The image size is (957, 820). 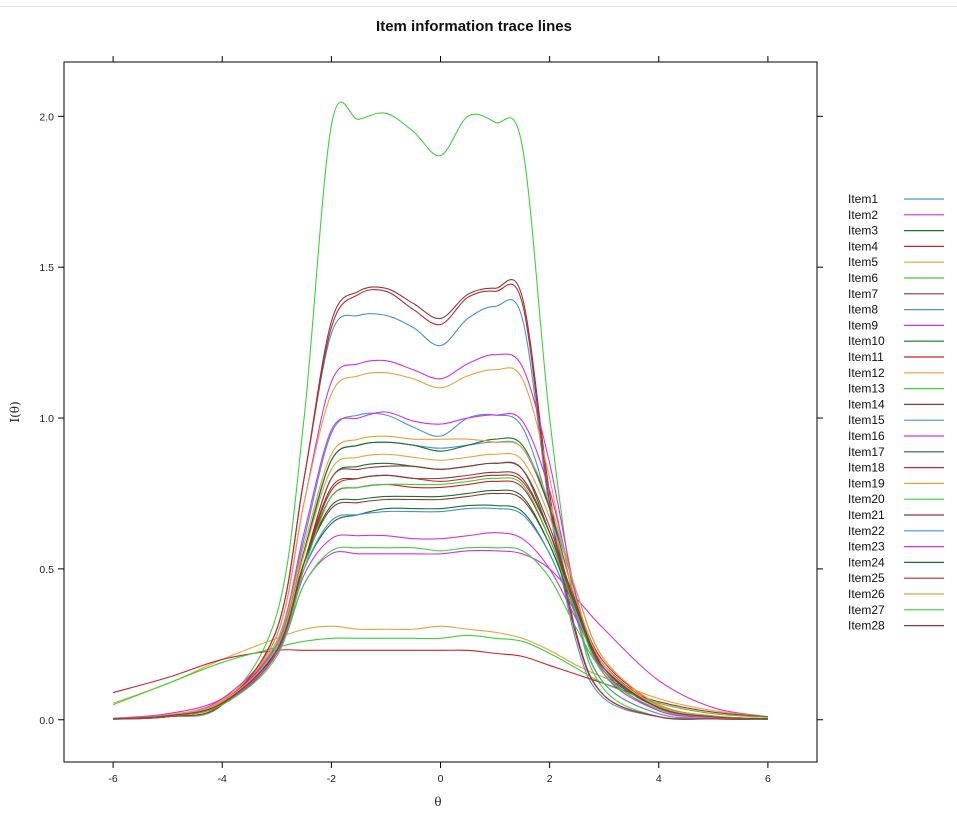 What do you see at coordinates (863, 325) in the screenshot?
I see `legend-label: Item9` at bounding box center [863, 325].